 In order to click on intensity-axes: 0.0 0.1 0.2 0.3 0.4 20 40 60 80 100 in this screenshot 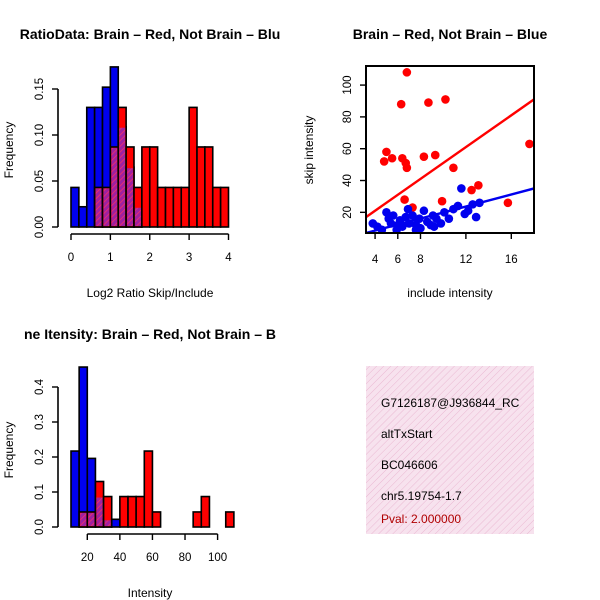, I will do `click(130, 471)`.